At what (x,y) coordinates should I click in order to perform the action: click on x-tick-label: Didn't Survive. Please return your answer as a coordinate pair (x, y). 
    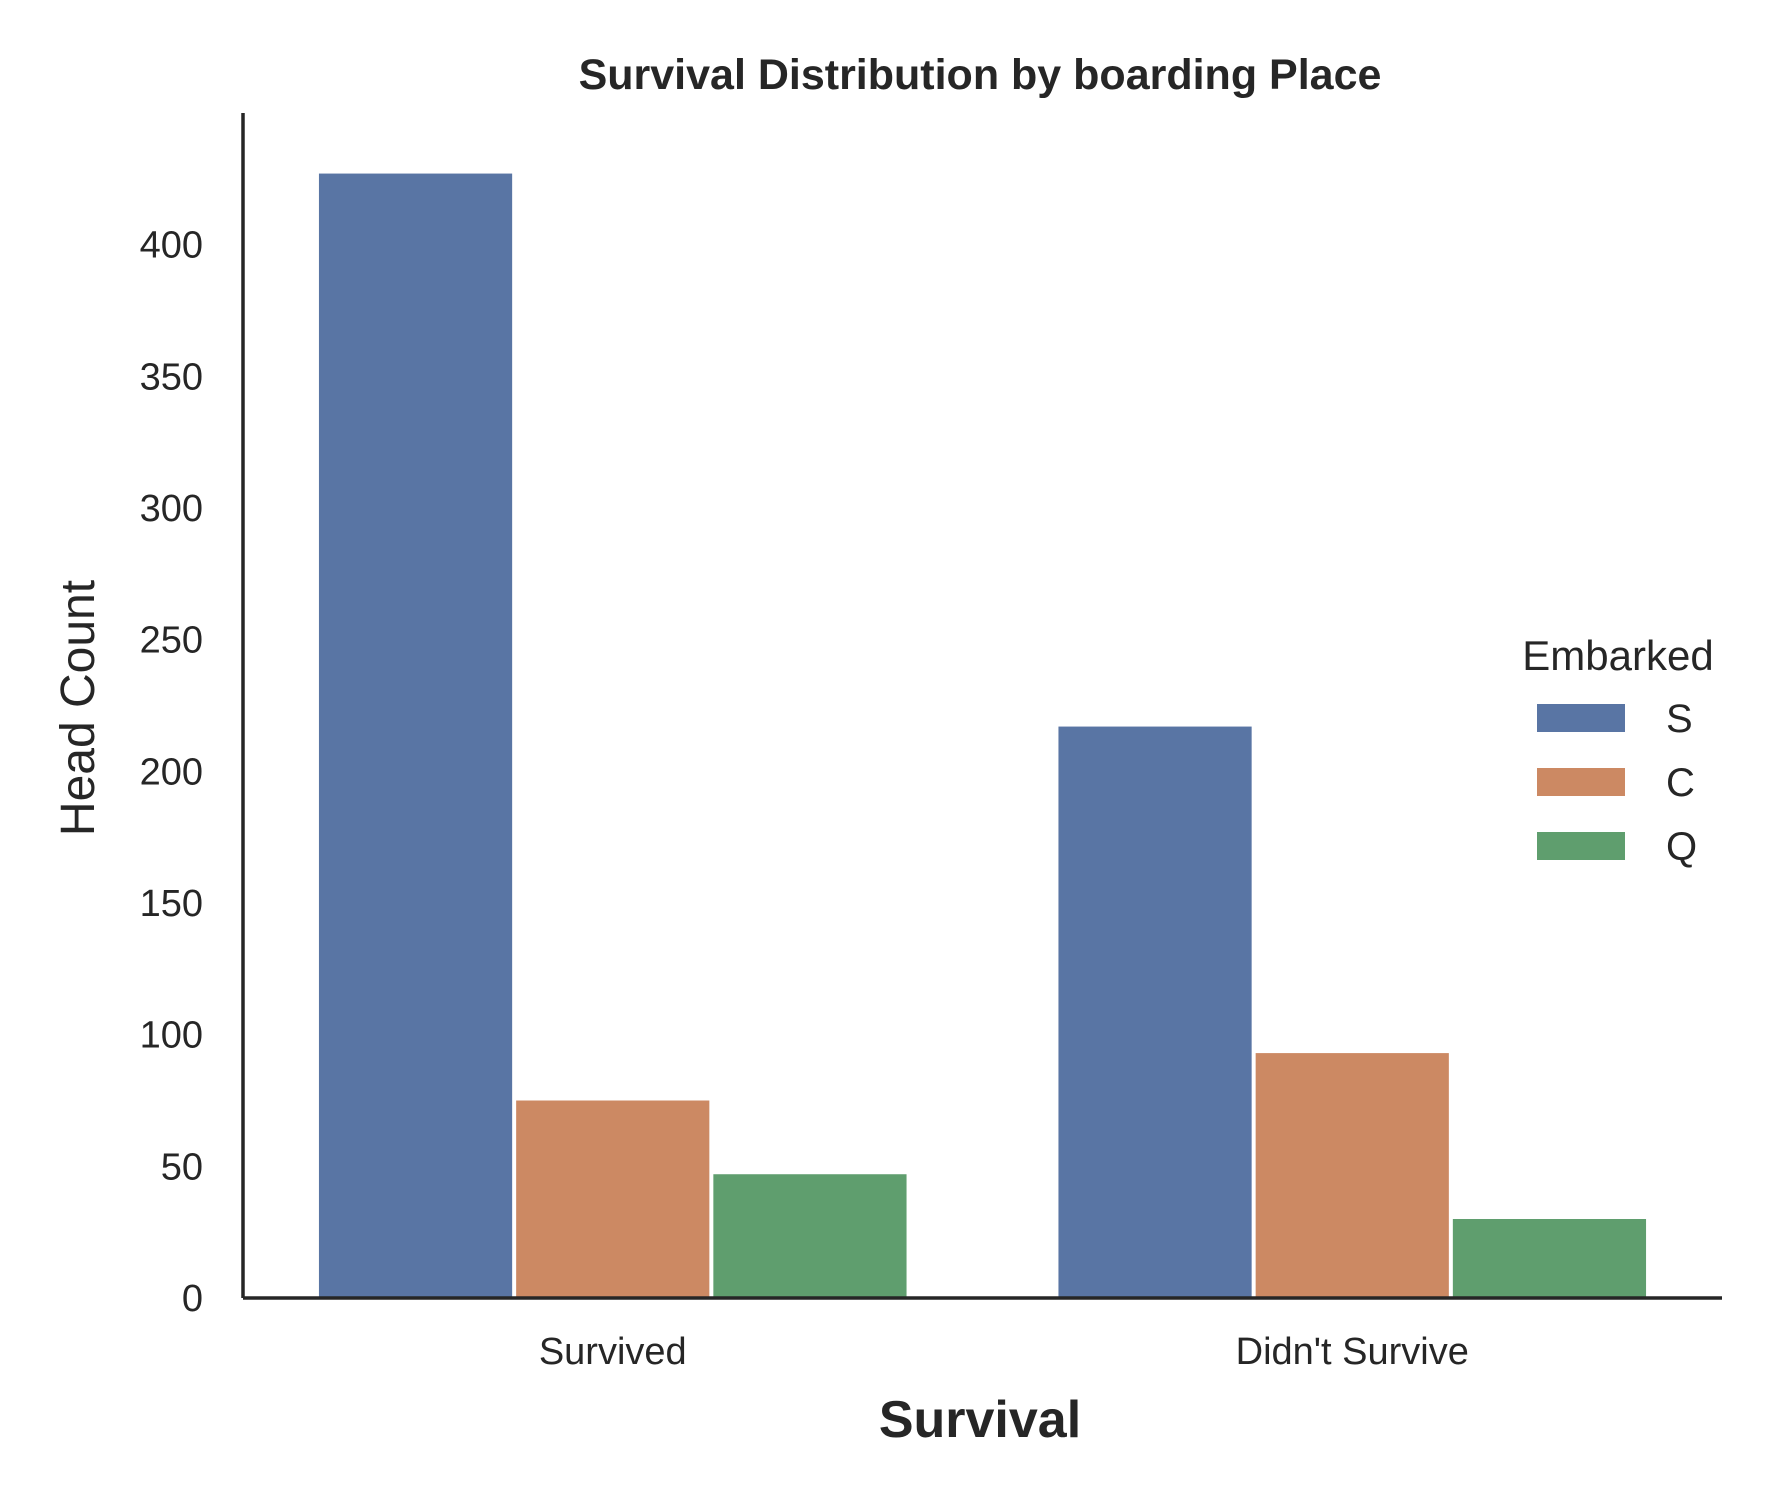
    Looking at the image, I should click on (1352, 1352).